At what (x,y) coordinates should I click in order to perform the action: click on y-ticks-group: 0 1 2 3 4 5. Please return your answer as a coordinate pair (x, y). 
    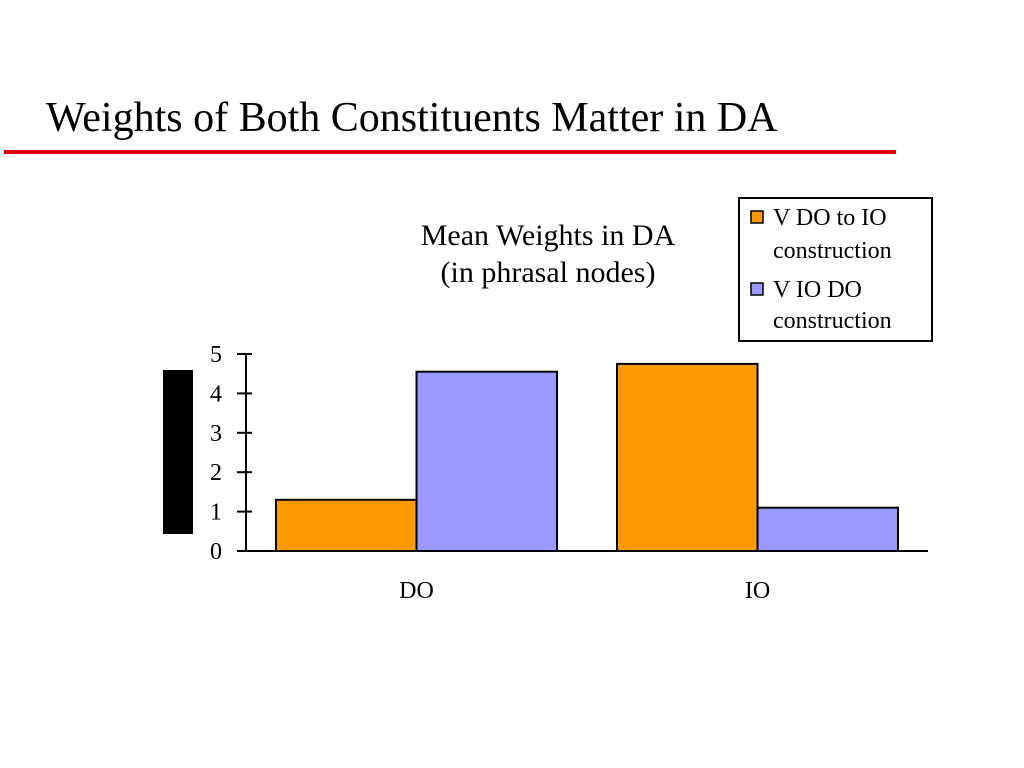
    Looking at the image, I should click on (231, 453).